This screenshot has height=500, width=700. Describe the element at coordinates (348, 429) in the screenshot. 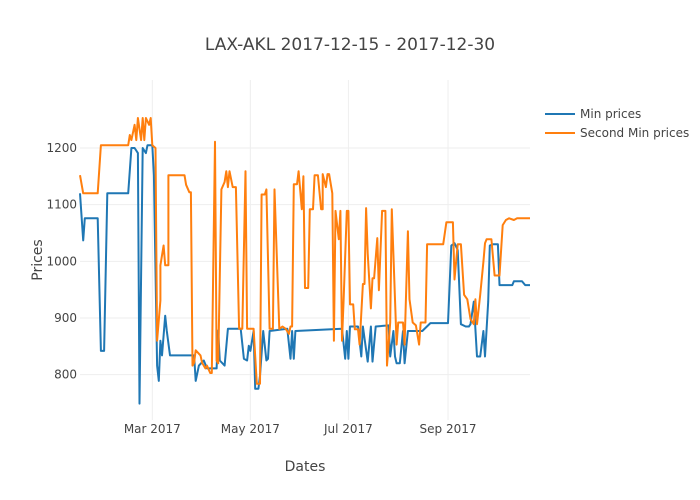

I see `x-tick-label: Jul 2017` at that location.